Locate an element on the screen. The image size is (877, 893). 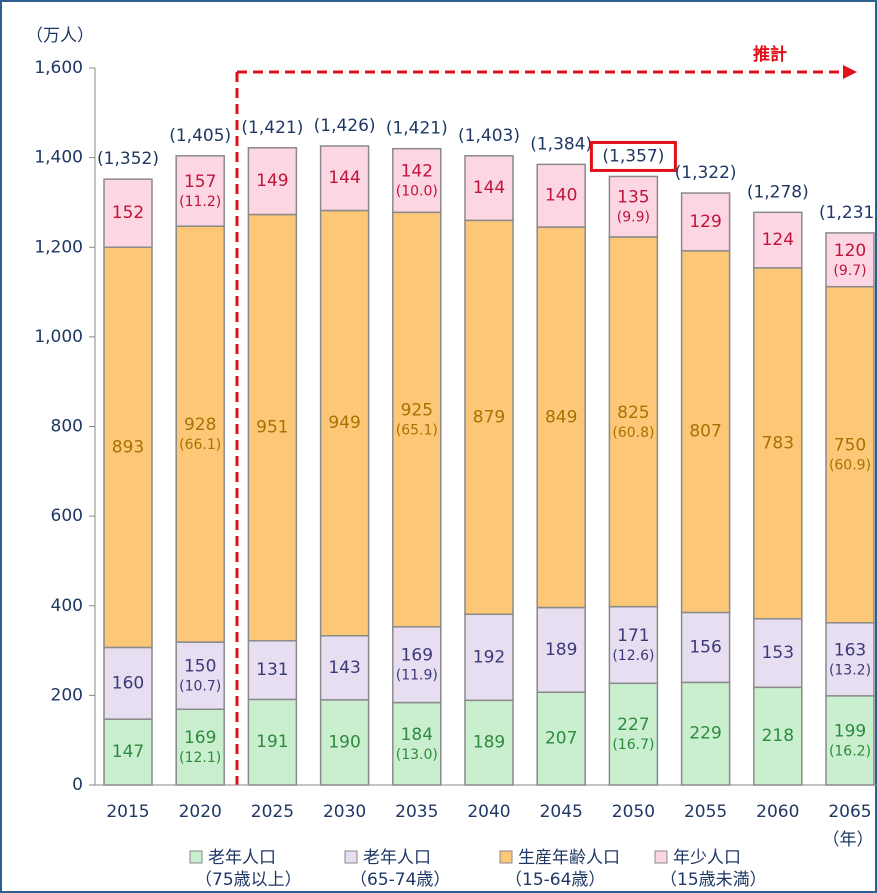
value-label: 229 is located at coordinates (705, 734).